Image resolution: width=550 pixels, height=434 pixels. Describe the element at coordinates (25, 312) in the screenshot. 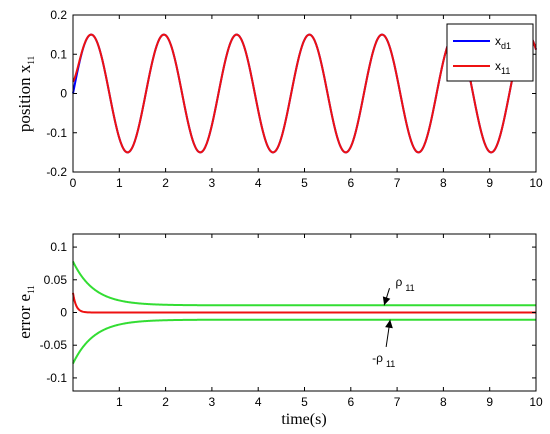

I see `bottom-ylabel: error e11` at that location.